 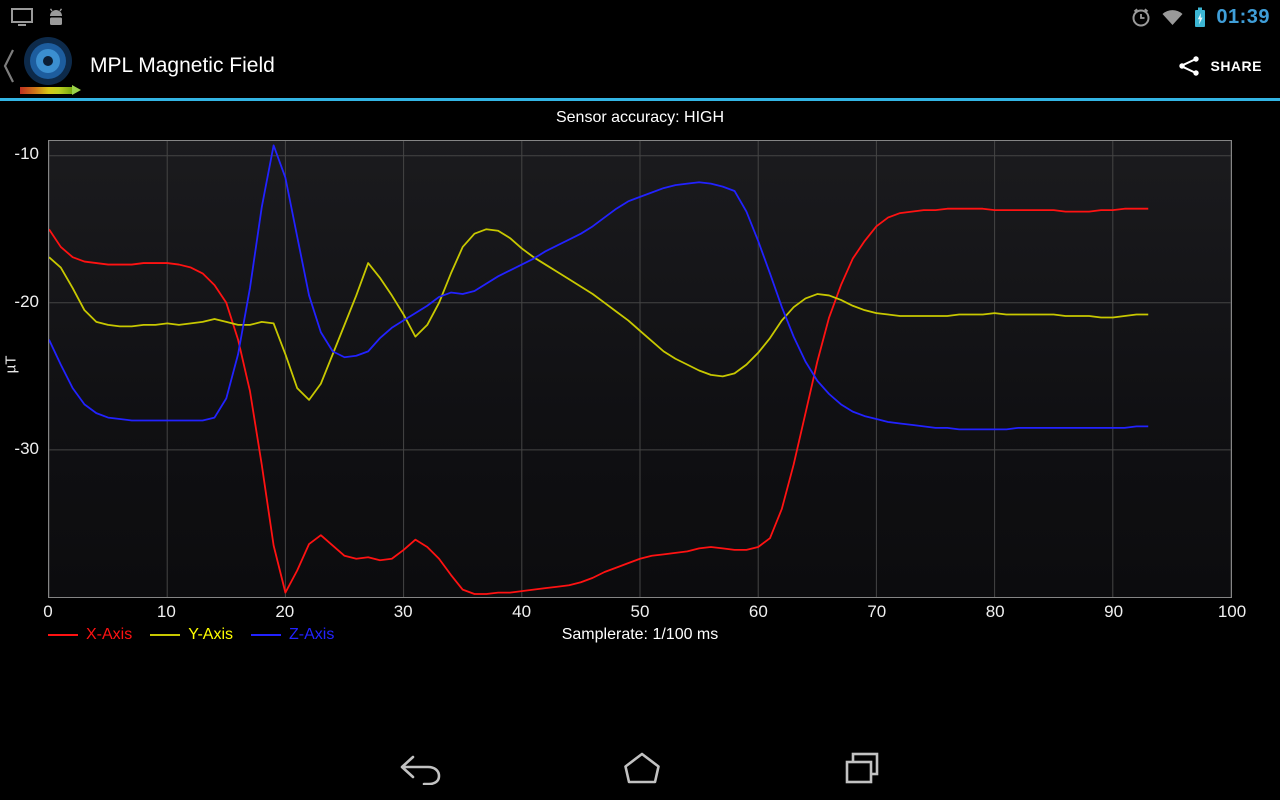 I want to click on app-icon, so click(x=50, y=66).